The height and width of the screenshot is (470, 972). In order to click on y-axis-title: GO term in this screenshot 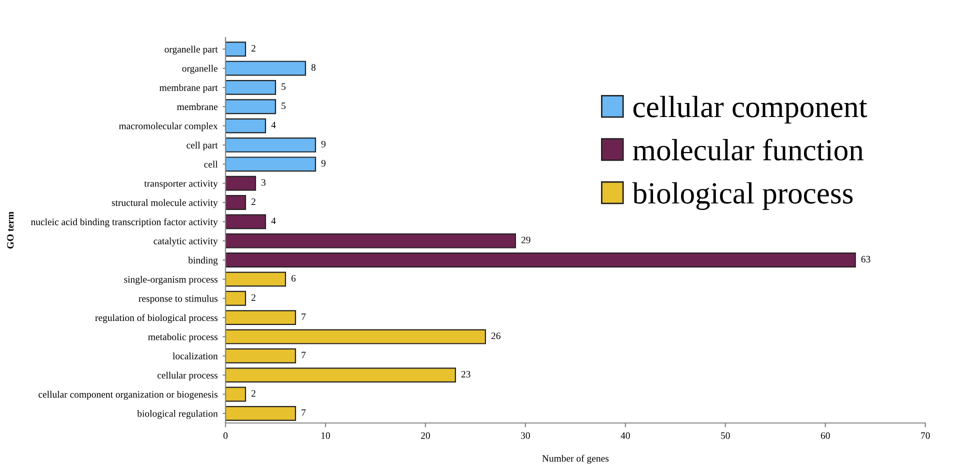, I will do `click(10, 230)`.